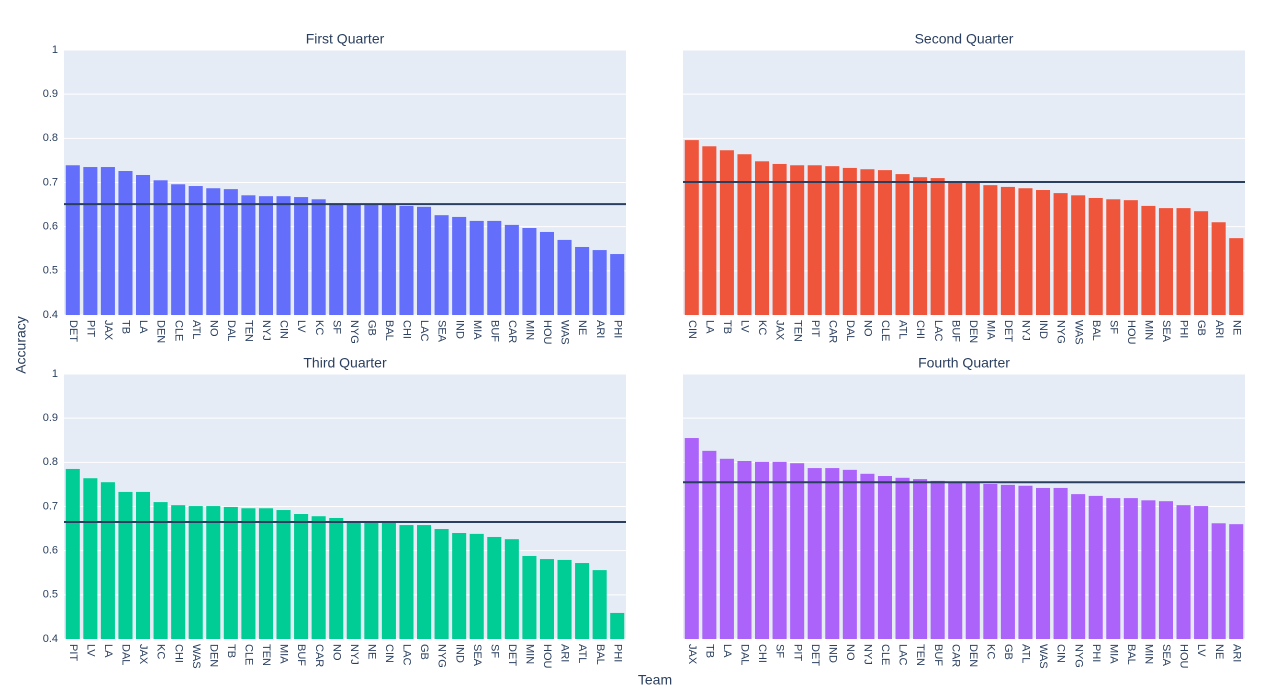 This screenshot has width=1280, height=700. Describe the element at coordinates (920, 329) in the screenshot. I see `x-tick-label: CHI` at that location.